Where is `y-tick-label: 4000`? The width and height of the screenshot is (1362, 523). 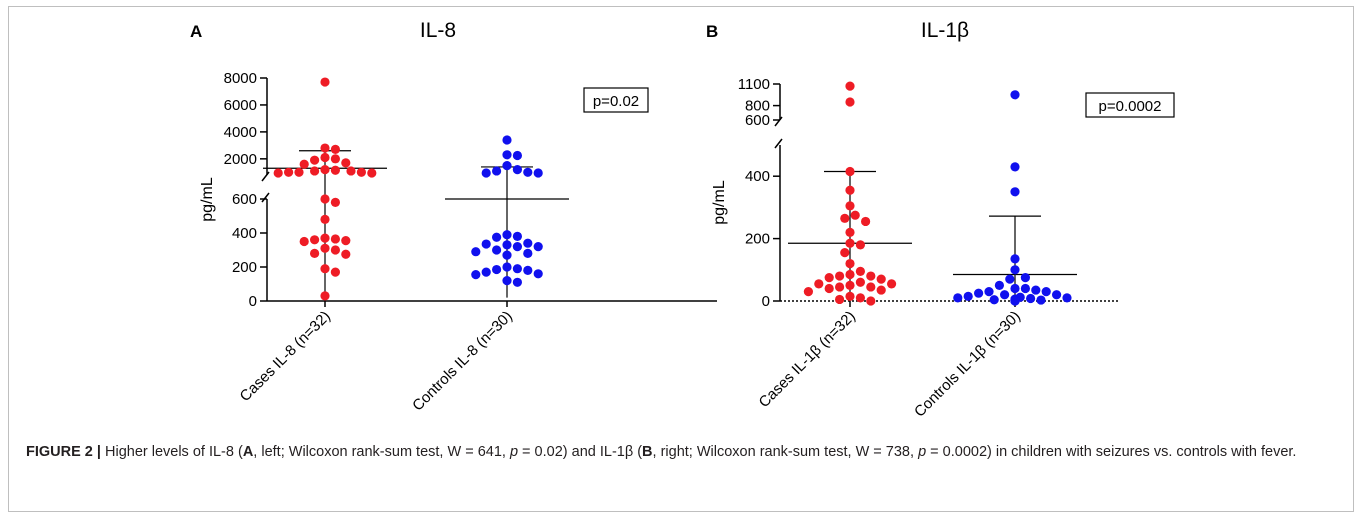 y-tick-label: 4000 is located at coordinates (240, 132).